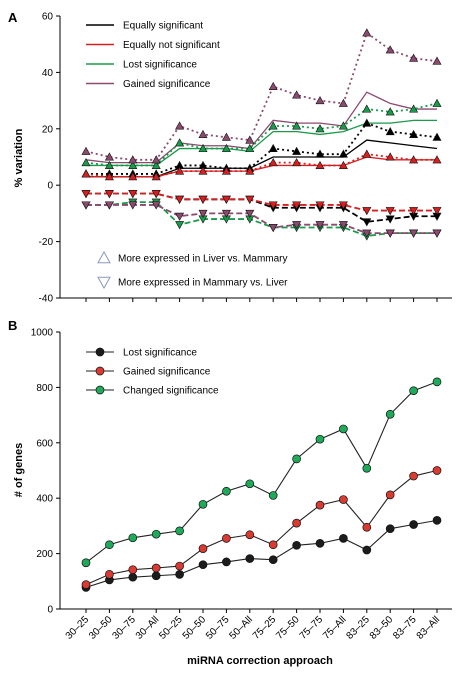  Describe the element at coordinates (260, 661) in the screenshot. I see `panel-b-x-axis-label: miRNA correction approach` at that location.